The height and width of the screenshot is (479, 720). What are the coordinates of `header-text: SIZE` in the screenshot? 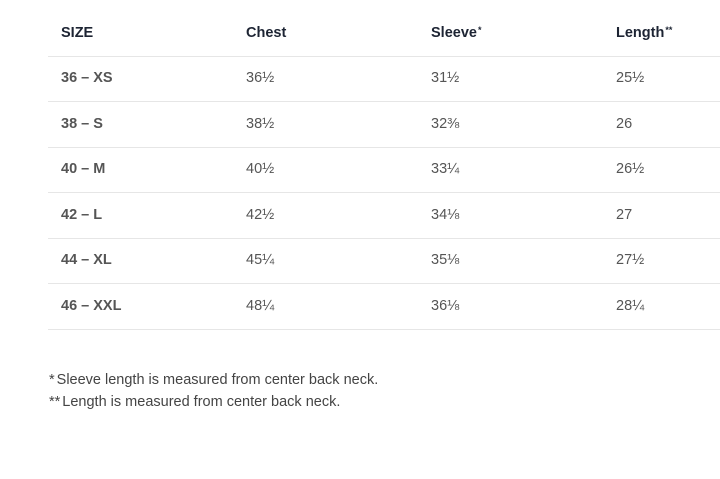 It's located at (77, 32).